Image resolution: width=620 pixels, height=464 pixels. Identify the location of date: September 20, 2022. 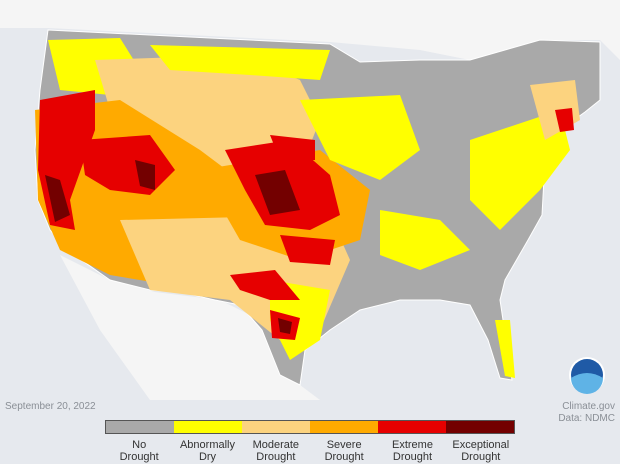
(50, 406).